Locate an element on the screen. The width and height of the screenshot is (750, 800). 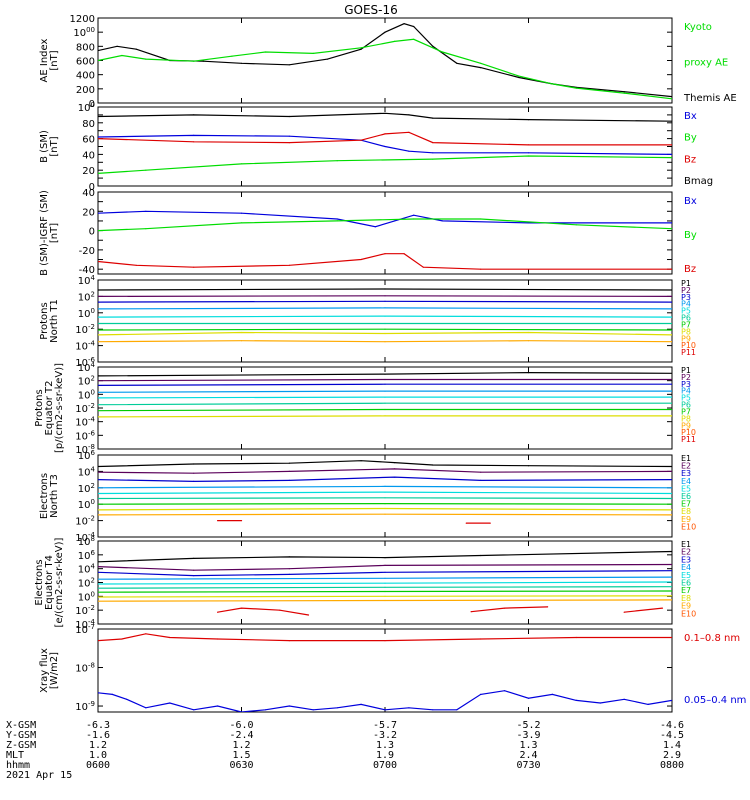
y-tick-label: 60 is located at coordinates (88, 140).